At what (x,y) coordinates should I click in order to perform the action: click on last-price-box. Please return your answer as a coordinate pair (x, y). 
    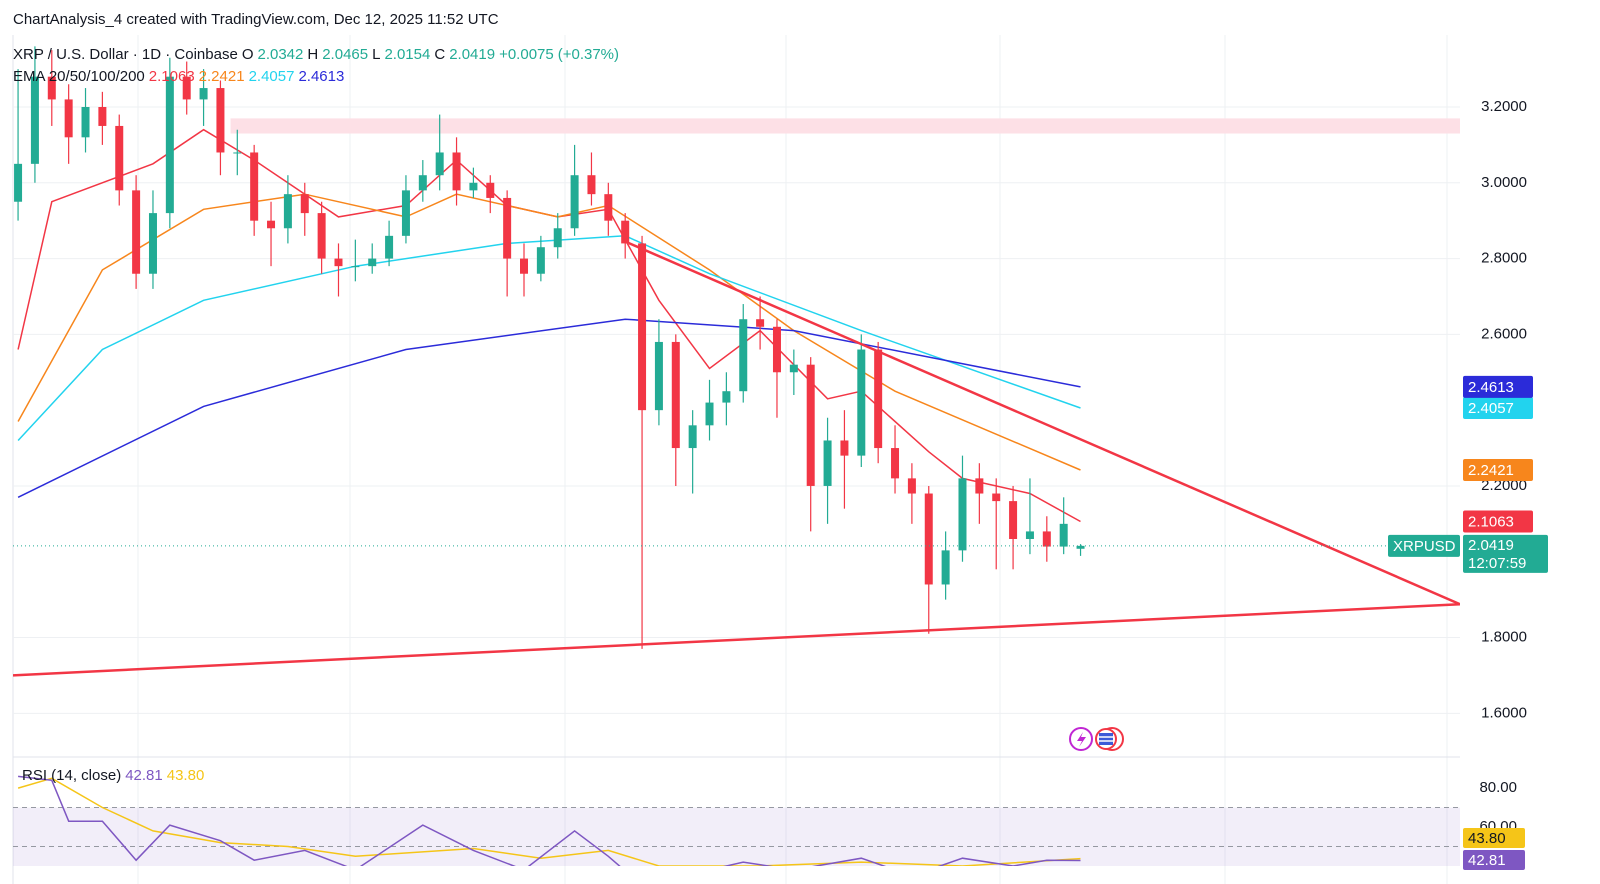
    Looking at the image, I should click on (1505, 553).